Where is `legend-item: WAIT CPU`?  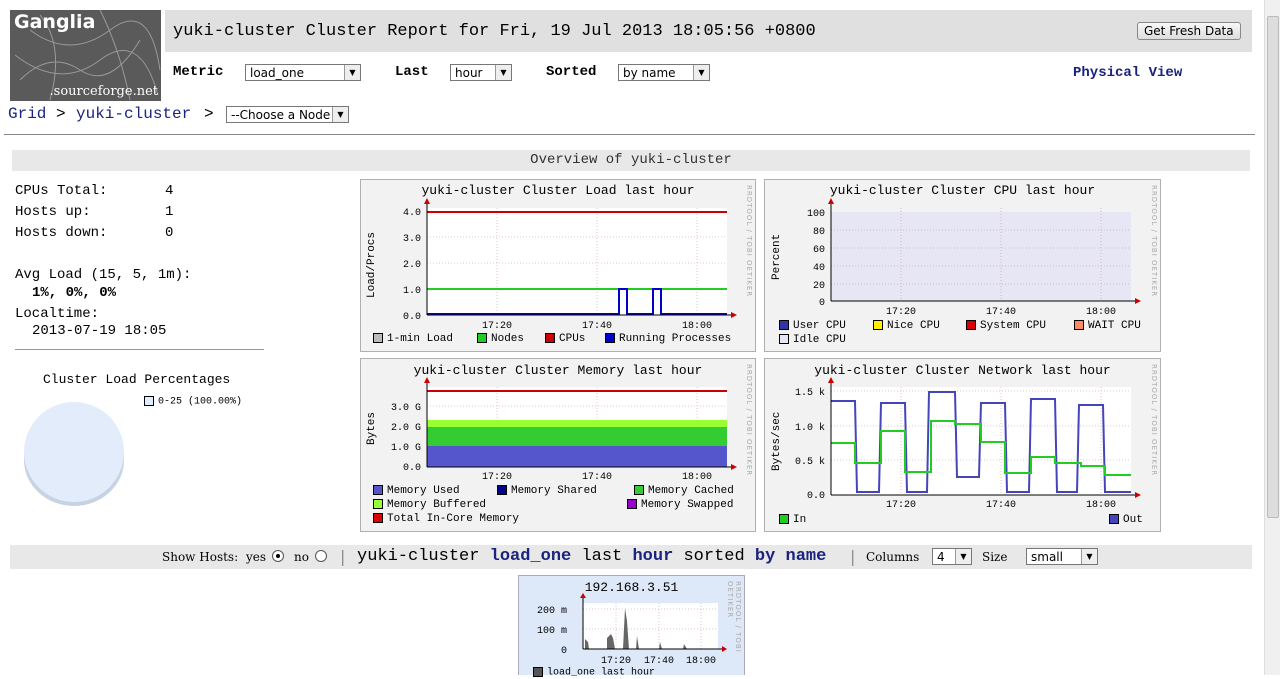
legend-item: WAIT CPU is located at coordinates (1107, 326).